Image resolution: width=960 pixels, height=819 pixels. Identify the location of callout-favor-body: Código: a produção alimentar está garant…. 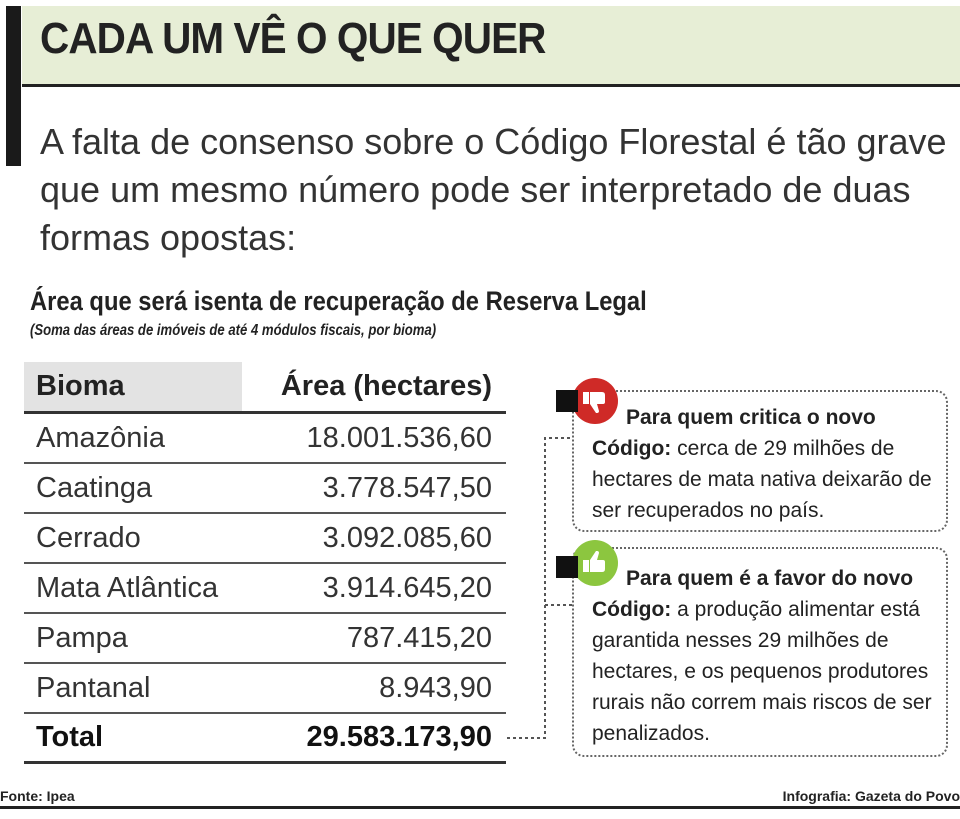
(762, 671).